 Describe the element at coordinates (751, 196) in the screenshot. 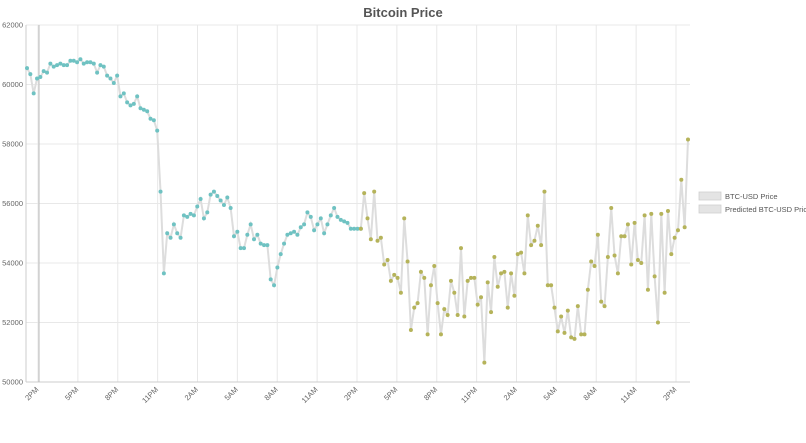

I see `legend-label: BTC-USD Price` at that location.